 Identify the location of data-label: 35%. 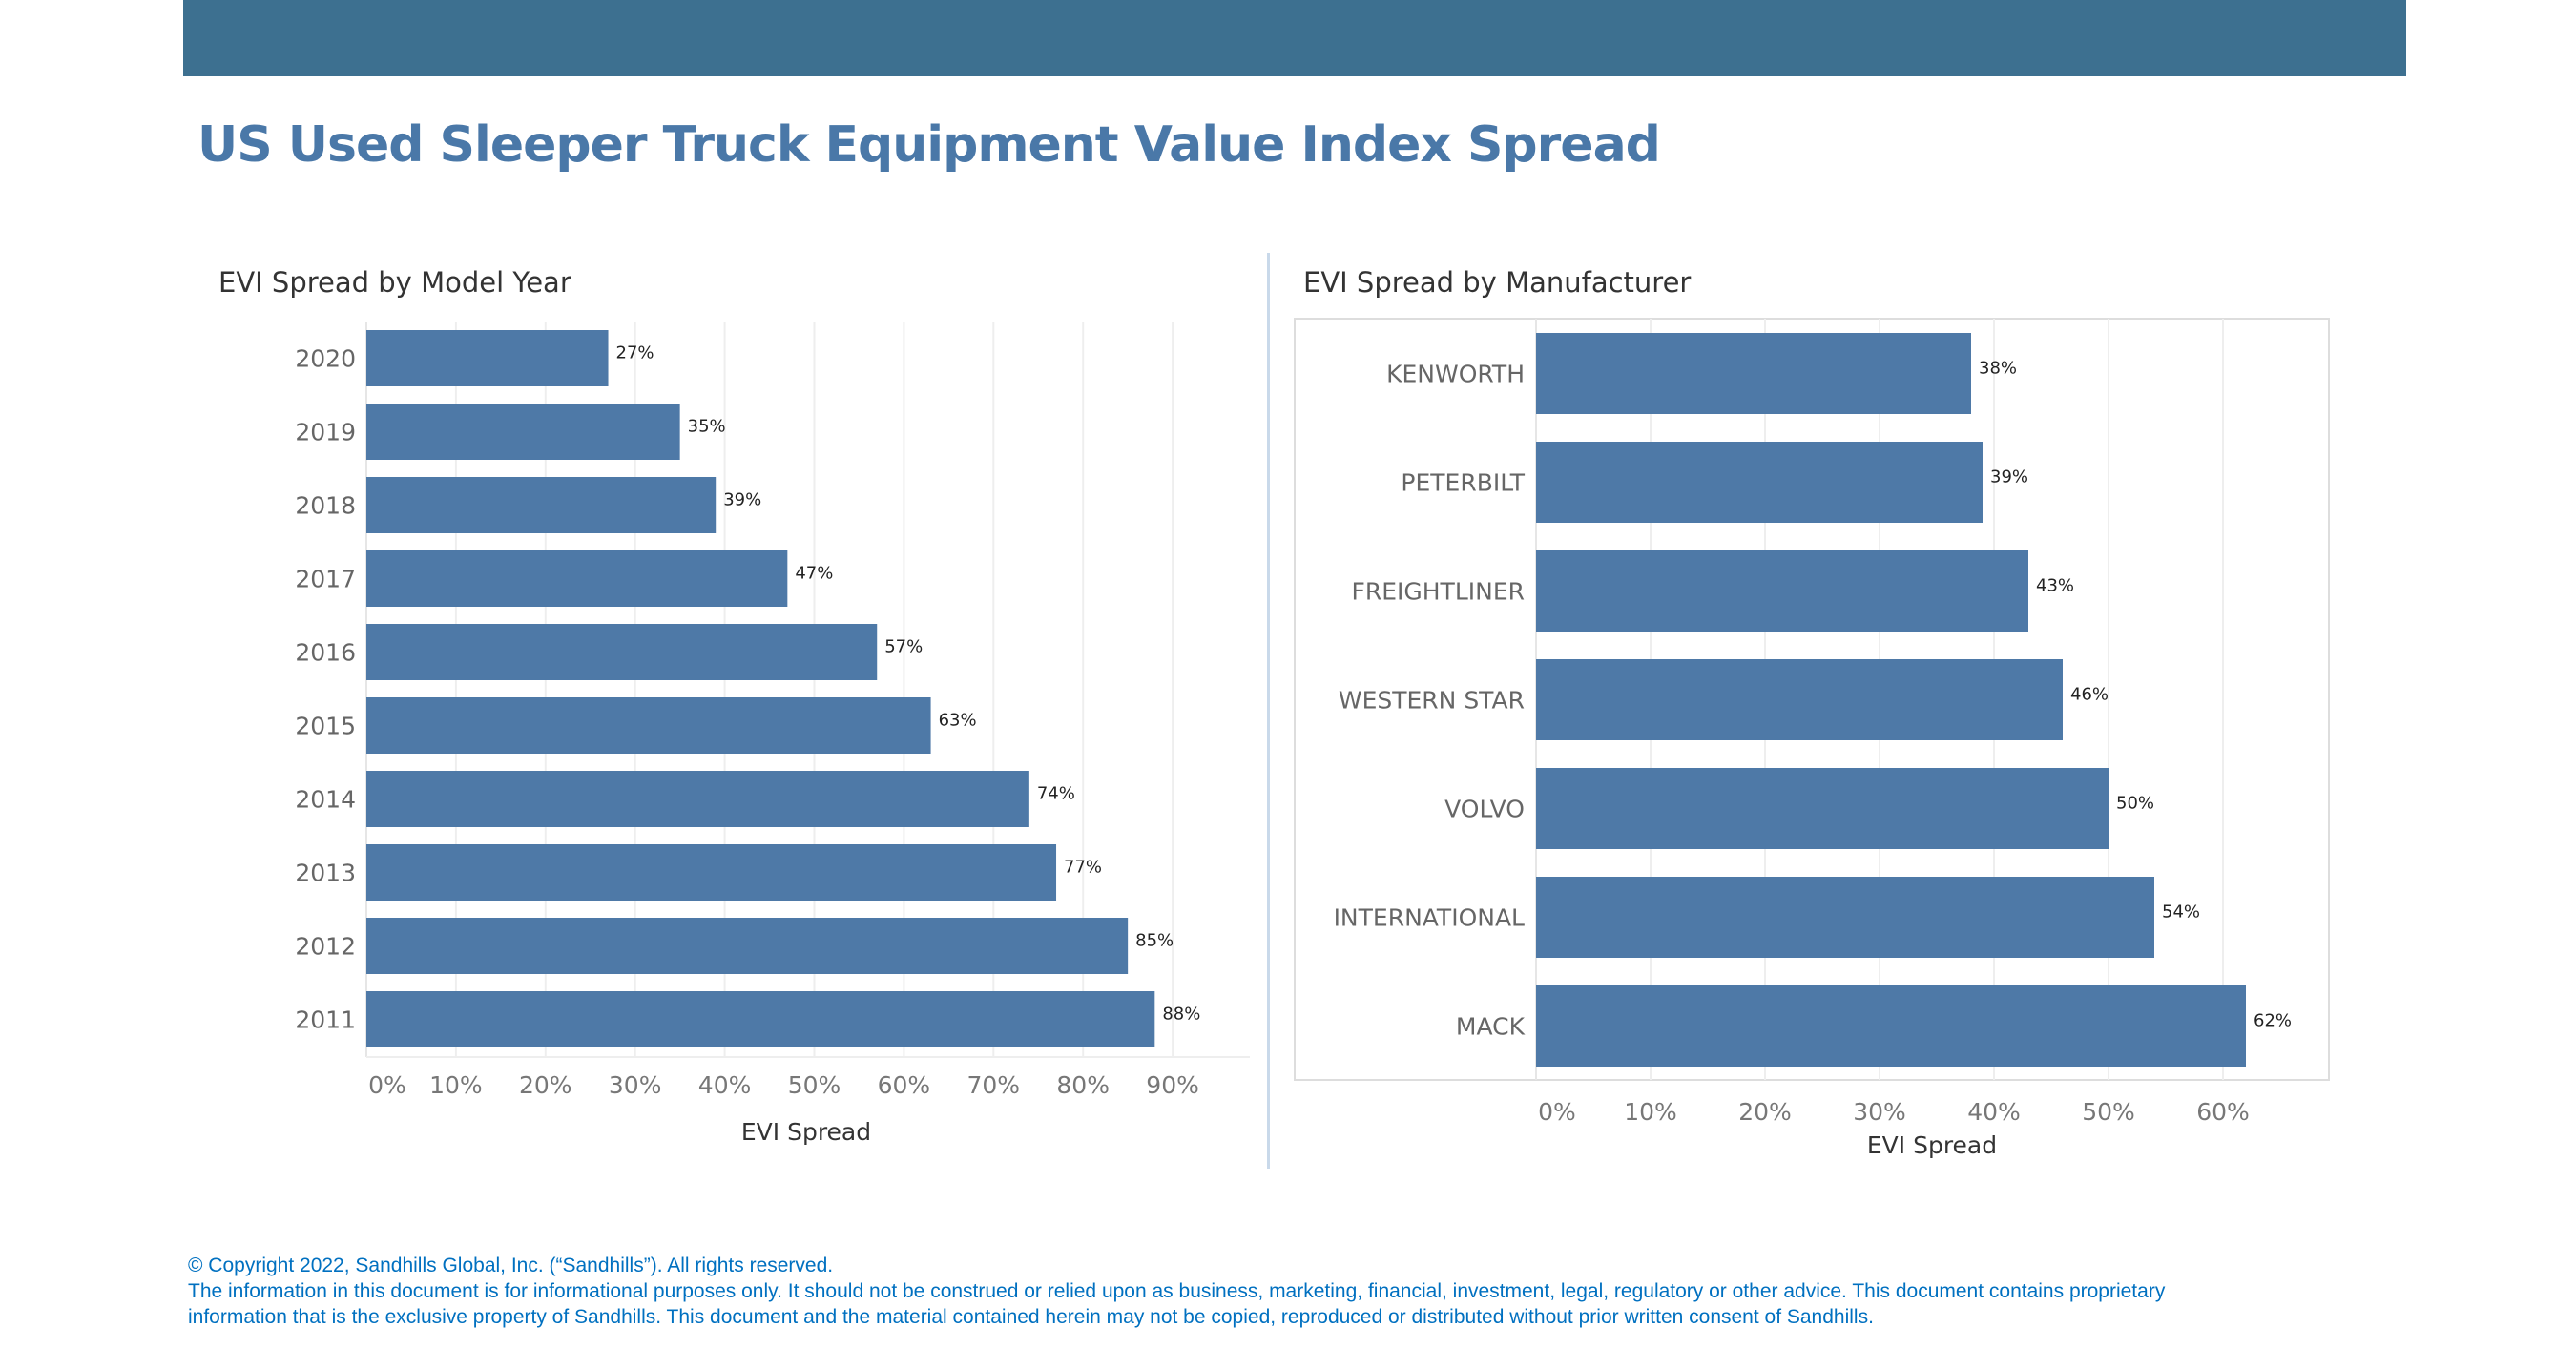
(707, 427).